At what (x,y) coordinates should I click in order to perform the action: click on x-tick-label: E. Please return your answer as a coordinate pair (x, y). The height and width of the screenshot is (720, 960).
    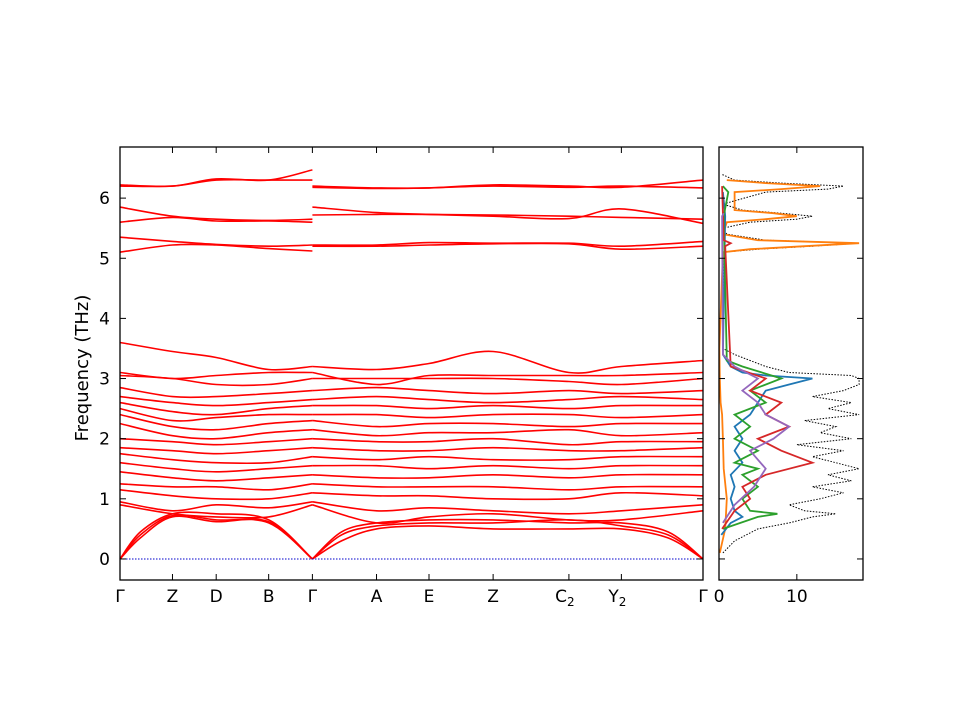
    Looking at the image, I should click on (429, 597).